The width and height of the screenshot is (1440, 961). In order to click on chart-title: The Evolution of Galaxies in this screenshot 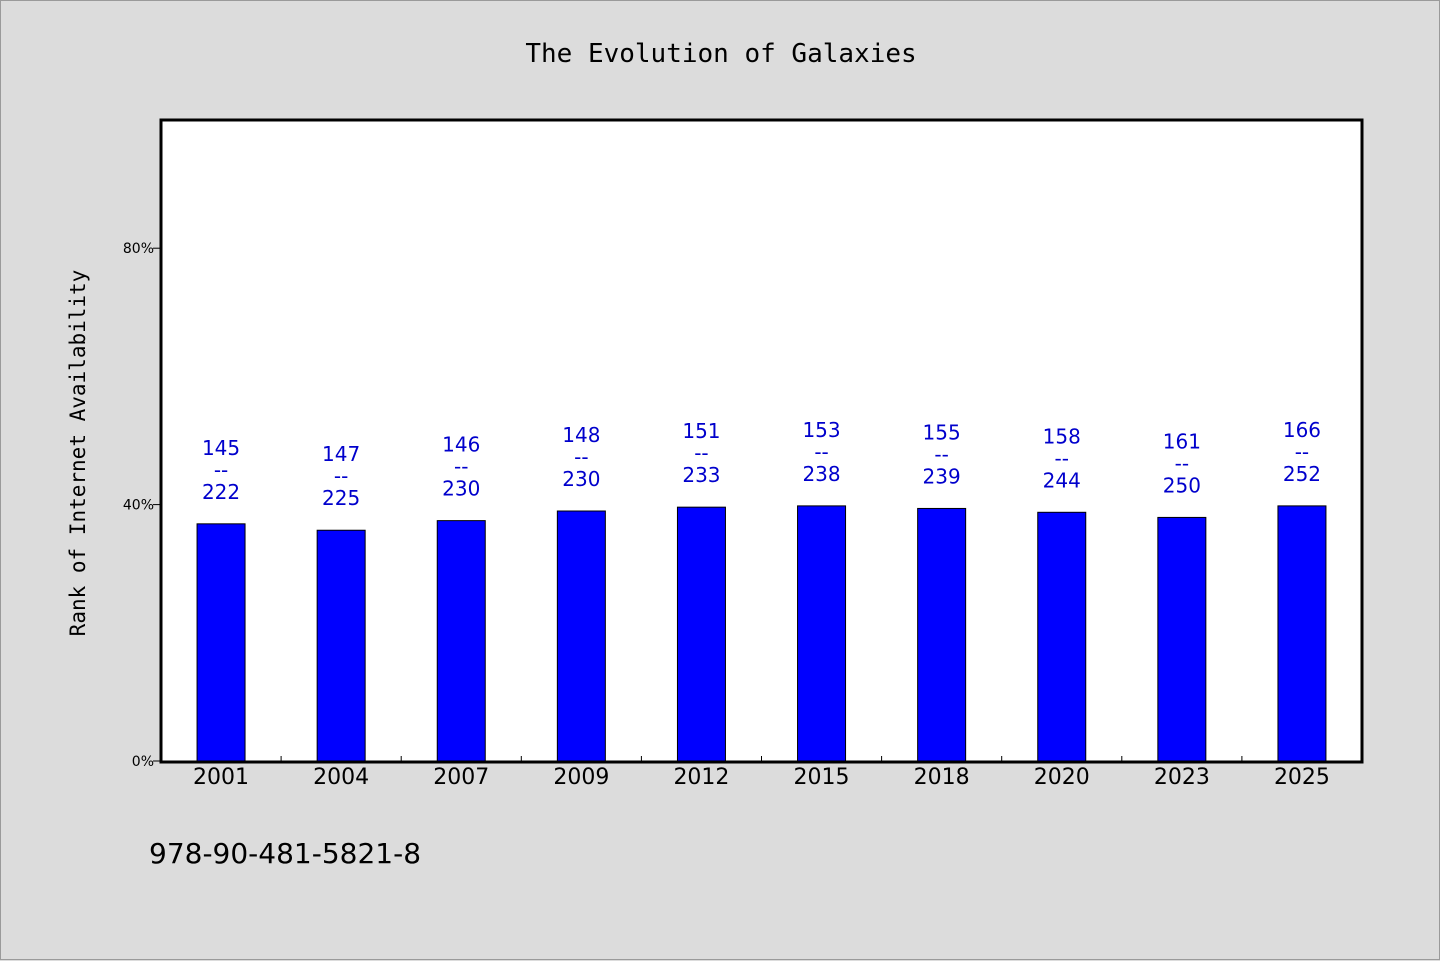, I will do `click(720, 54)`.